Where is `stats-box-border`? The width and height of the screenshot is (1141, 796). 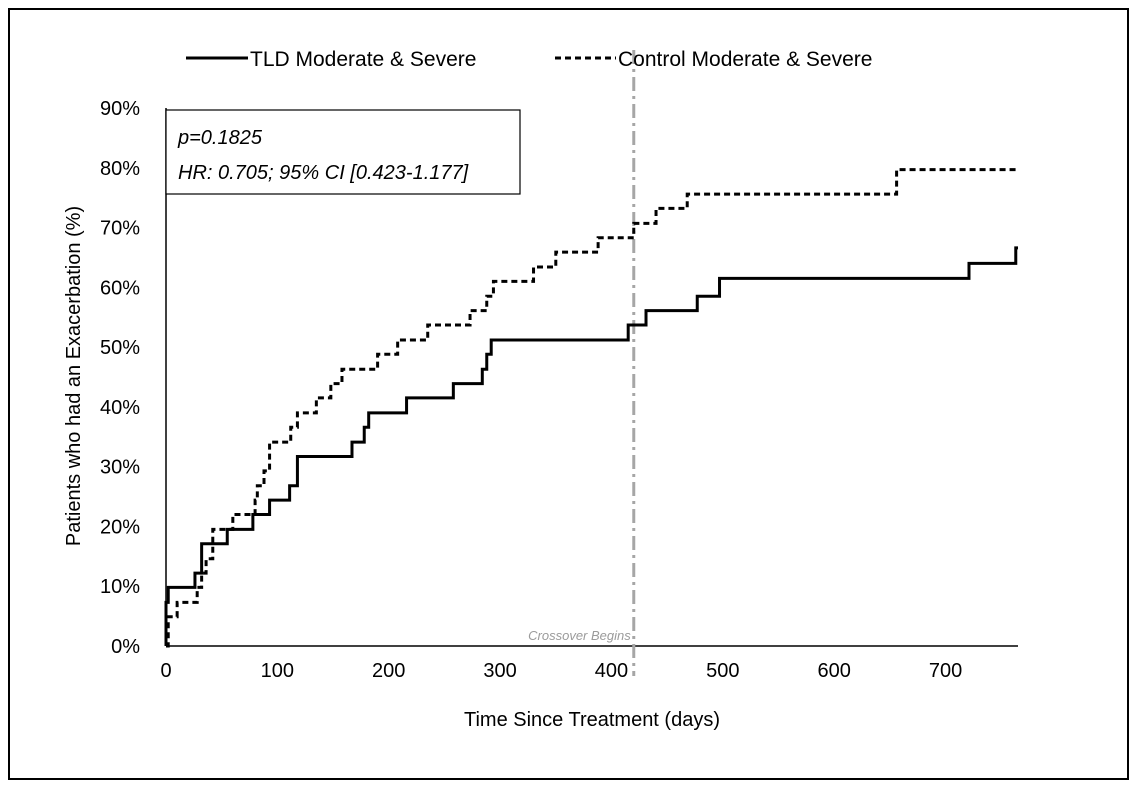
stats-box-border is located at coordinates (343, 152).